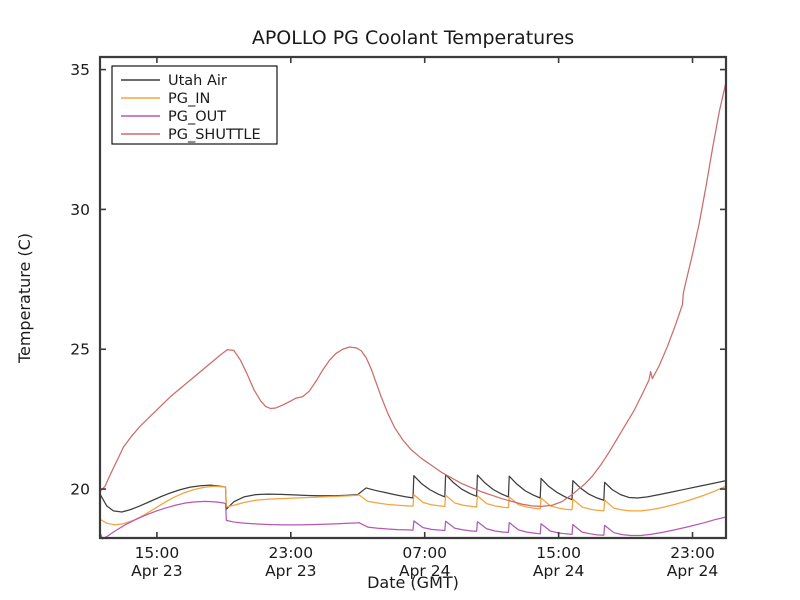  What do you see at coordinates (80, 350) in the screenshot?
I see `y-tick-label: 25` at bounding box center [80, 350].